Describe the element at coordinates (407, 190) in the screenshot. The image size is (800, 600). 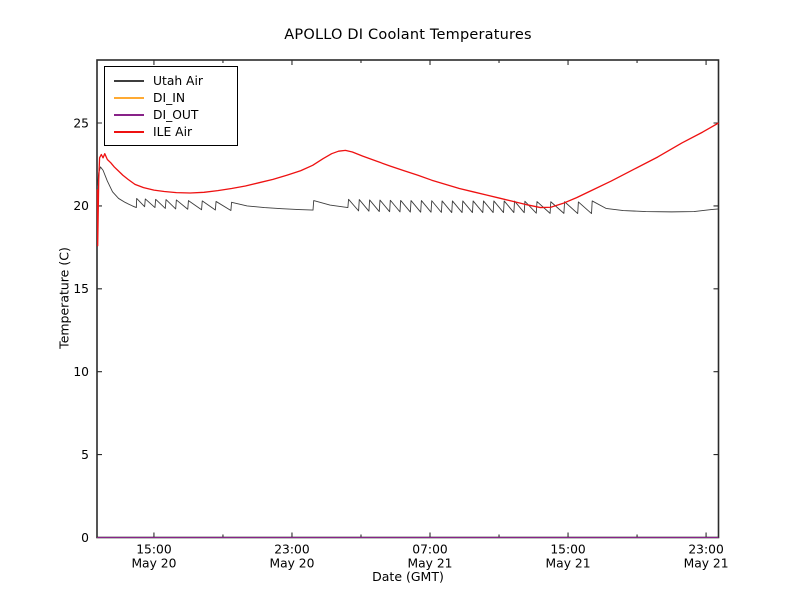
I see `series-utah-air-line` at that location.